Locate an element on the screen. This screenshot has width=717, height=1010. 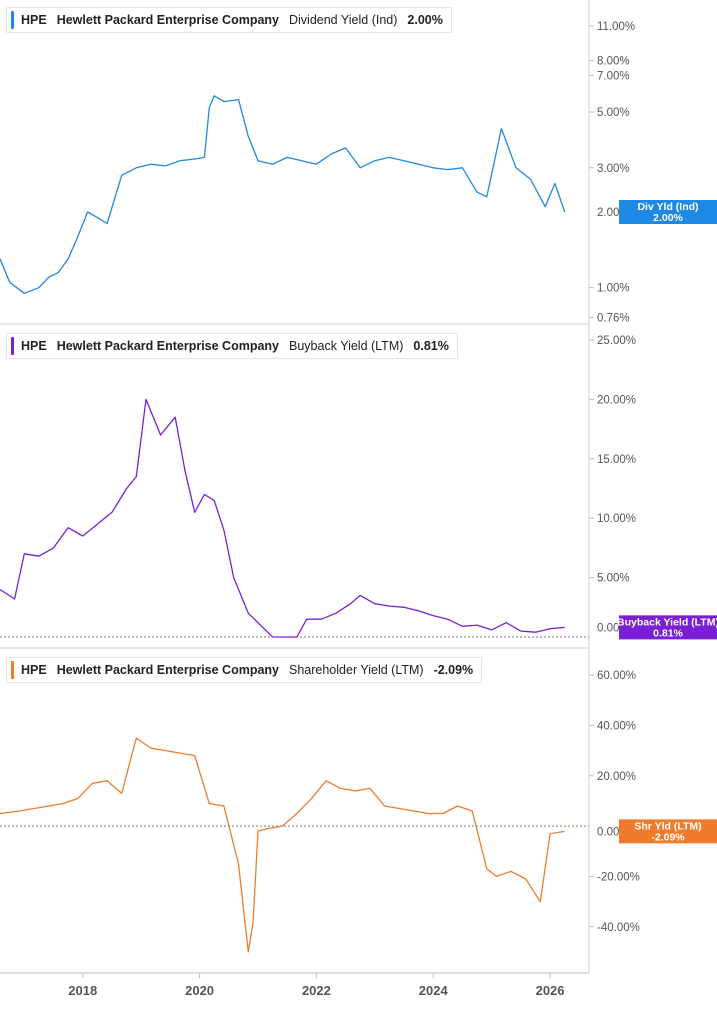
panel-3-legend-value: -2.09% is located at coordinates (453, 670).